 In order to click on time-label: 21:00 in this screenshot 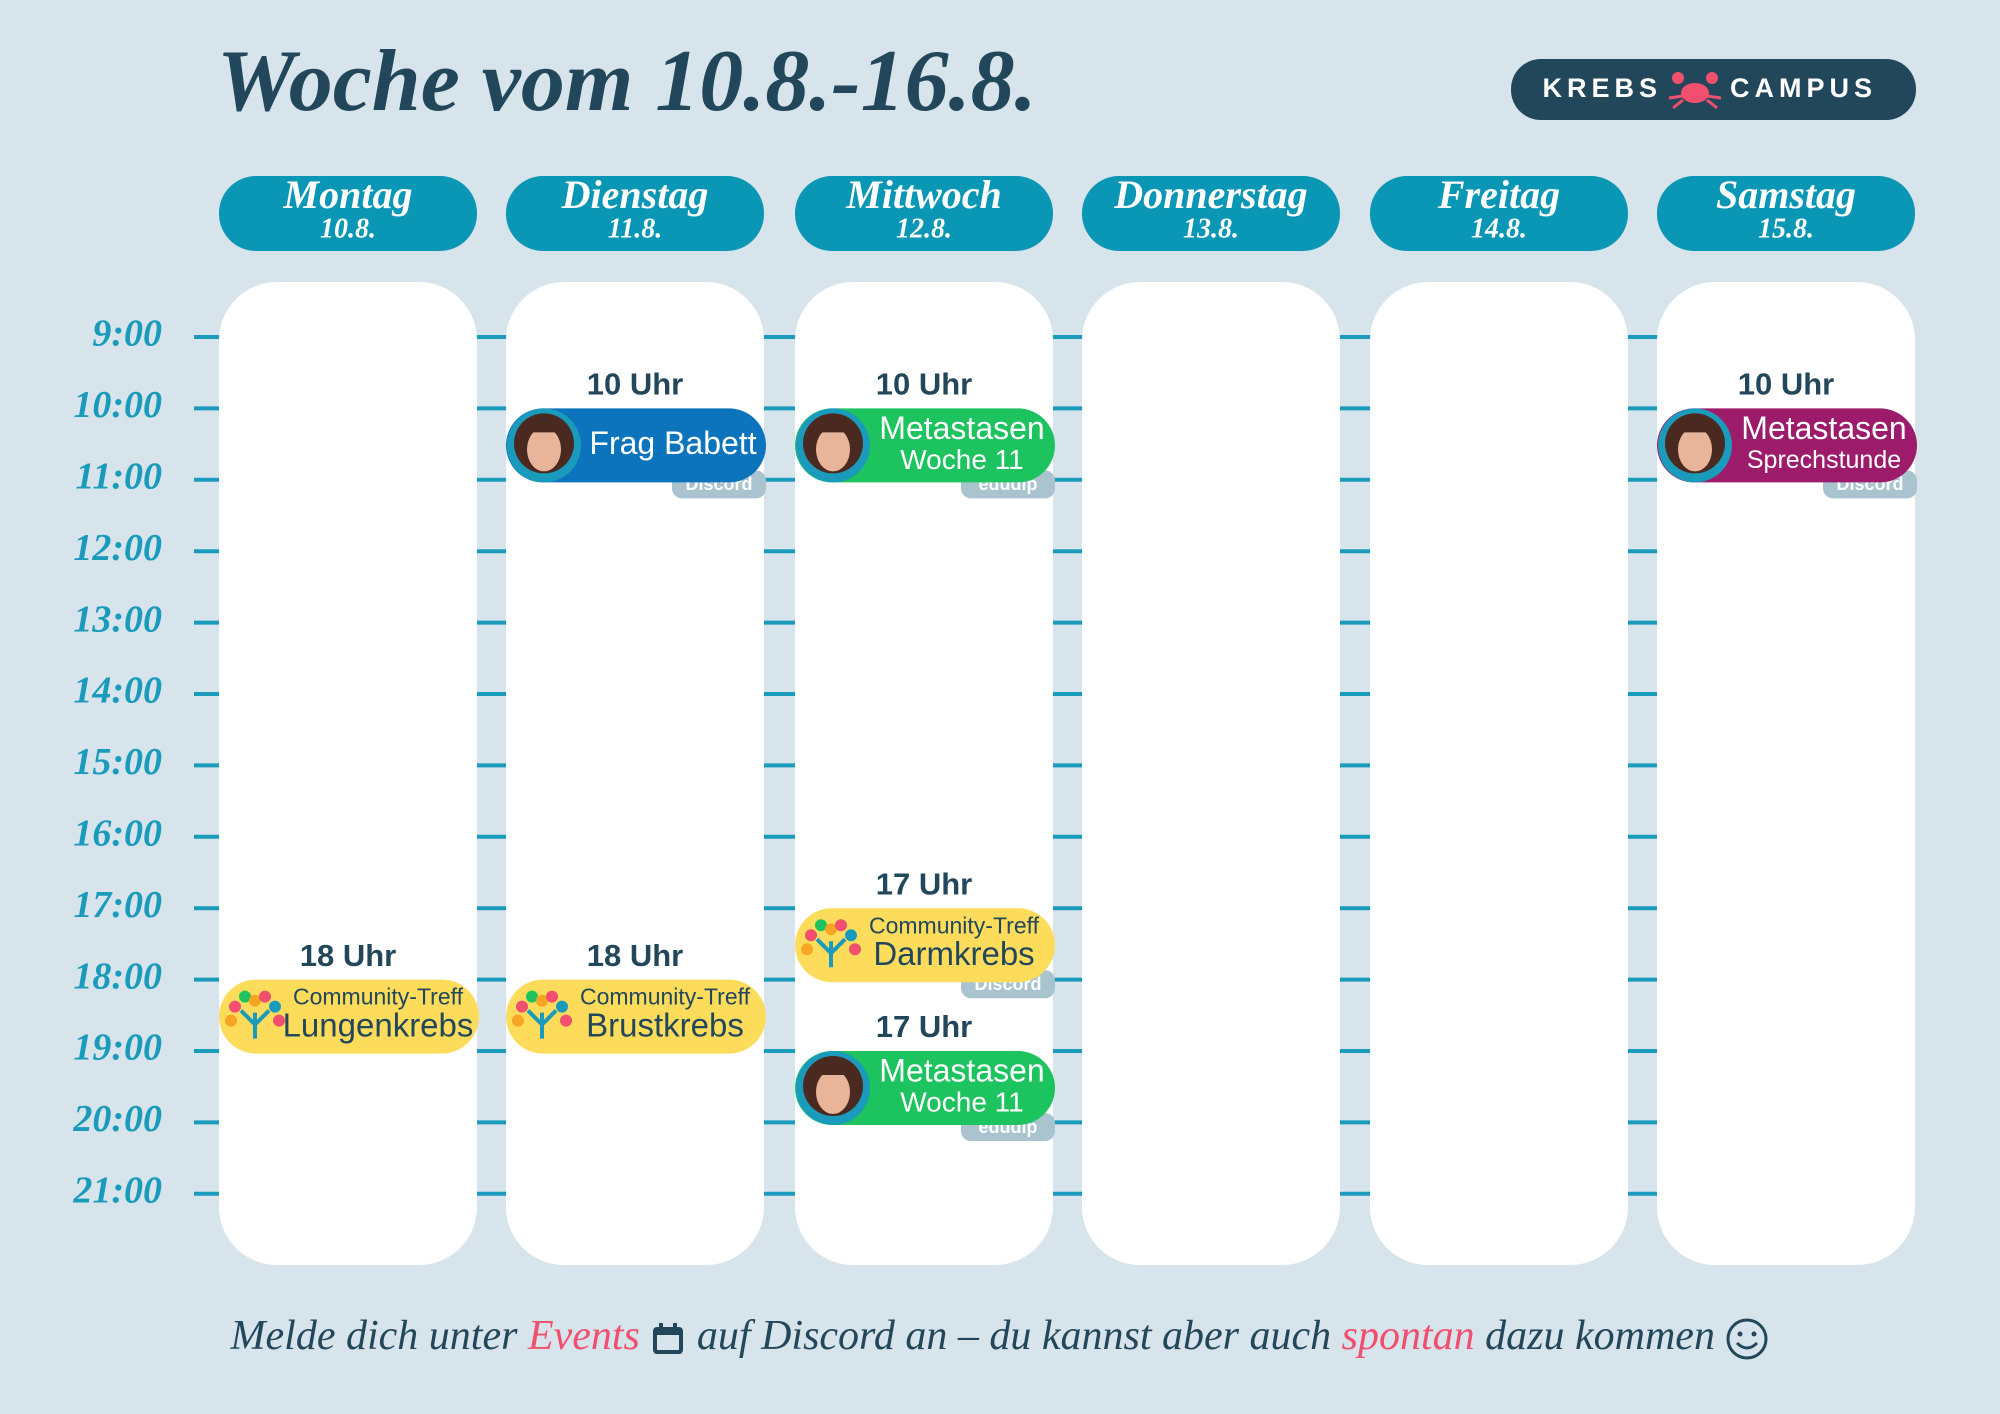, I will do `click(117, 1191)`.